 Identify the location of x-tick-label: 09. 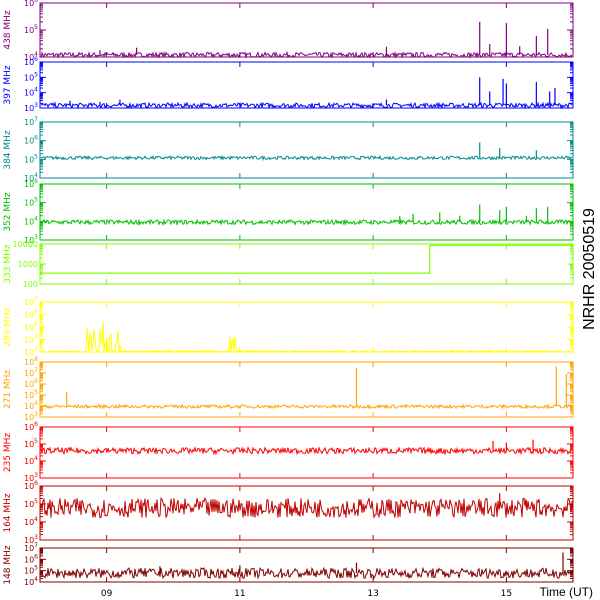
(107, 594).